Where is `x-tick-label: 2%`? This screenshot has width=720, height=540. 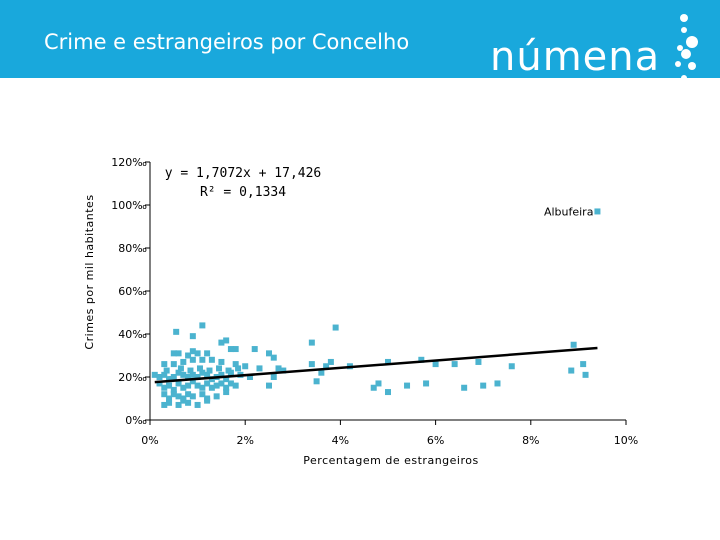 x-tick-label: 2% is located at coordinates (244, 440).